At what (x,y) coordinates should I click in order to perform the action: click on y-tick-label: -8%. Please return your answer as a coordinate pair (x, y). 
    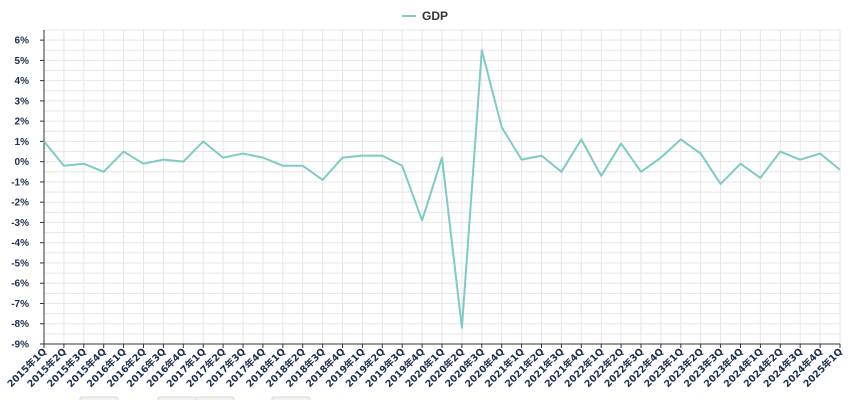
    Looking at the image, I should click on (20, 324).